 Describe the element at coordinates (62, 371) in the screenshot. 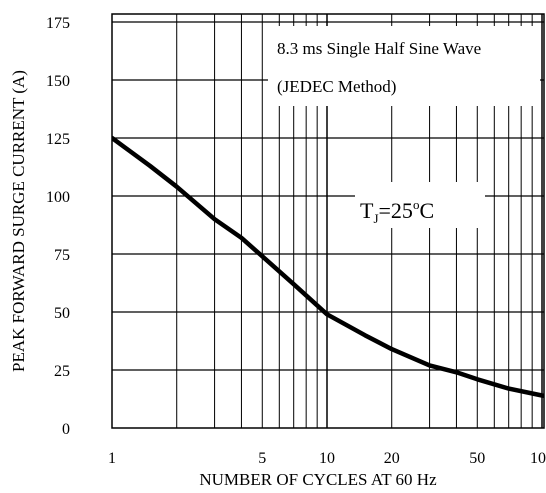

I see `y-tick-label: 25` at that location.